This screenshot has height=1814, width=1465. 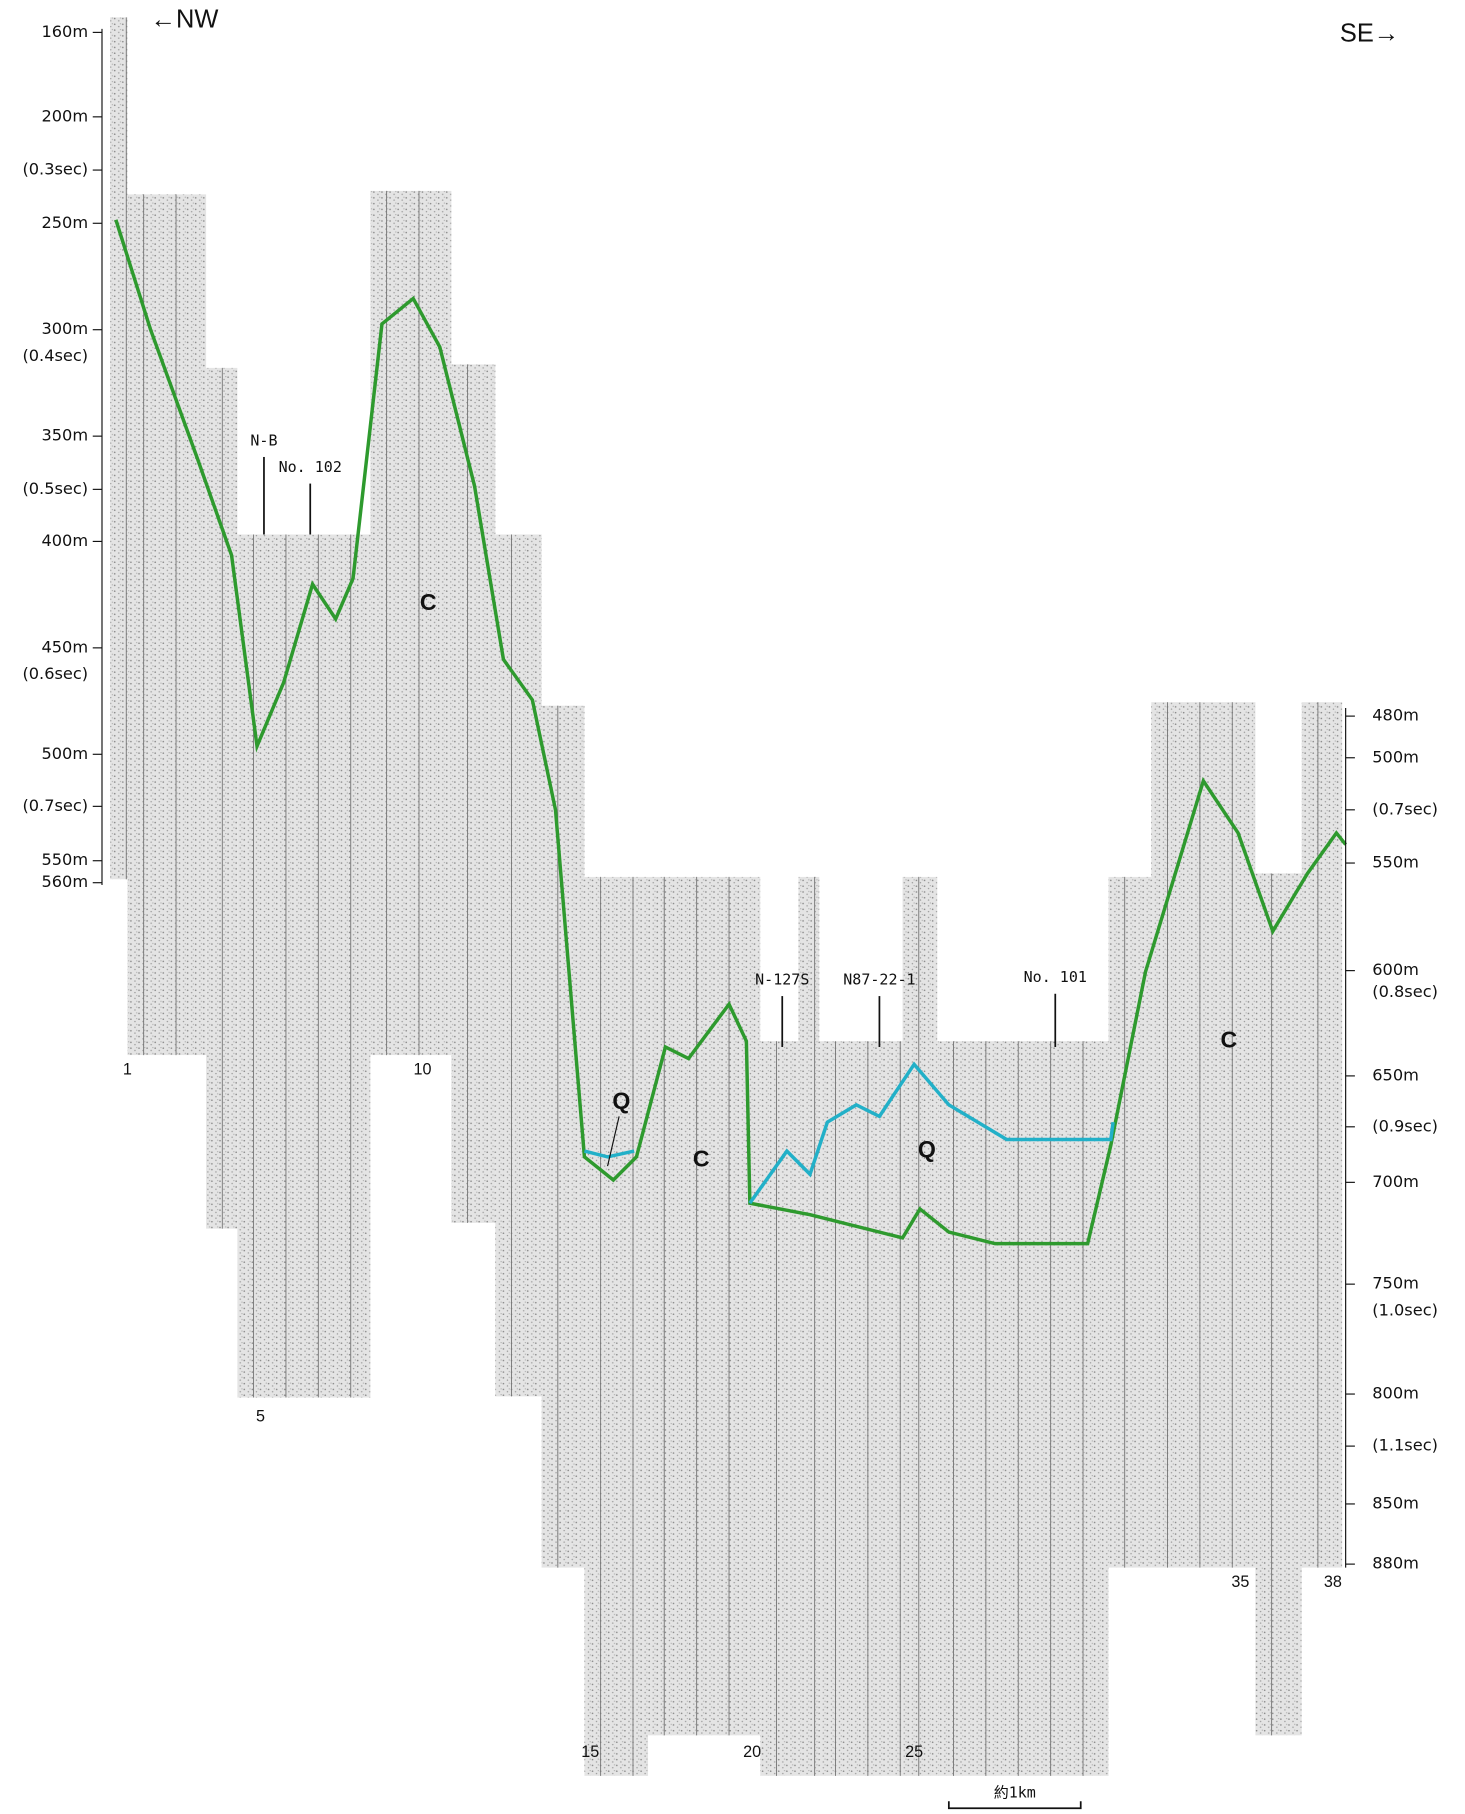 I want to click on right-axis-label: 800m, so click(x=1395, y=1393).